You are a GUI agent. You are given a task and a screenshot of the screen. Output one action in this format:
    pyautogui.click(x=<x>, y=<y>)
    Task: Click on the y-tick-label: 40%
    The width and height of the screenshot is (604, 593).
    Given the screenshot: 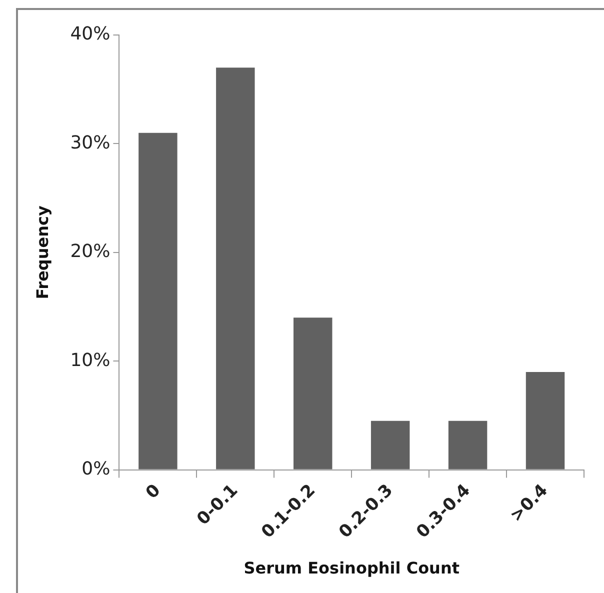 What is the action you would take?
    pyautogui.click(x=90, y=34)
    